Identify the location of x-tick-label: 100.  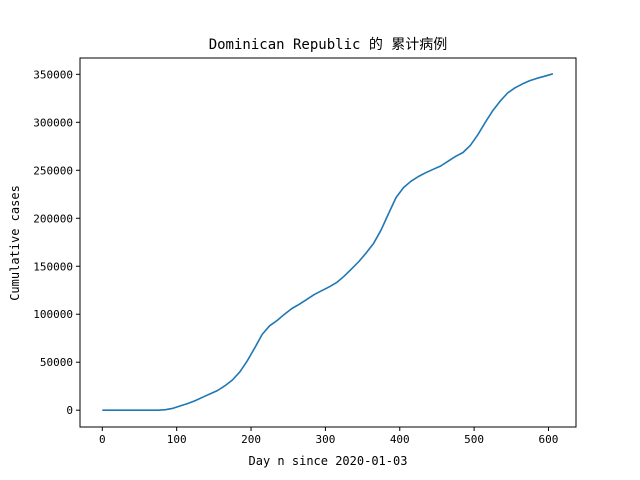
(177, 439).